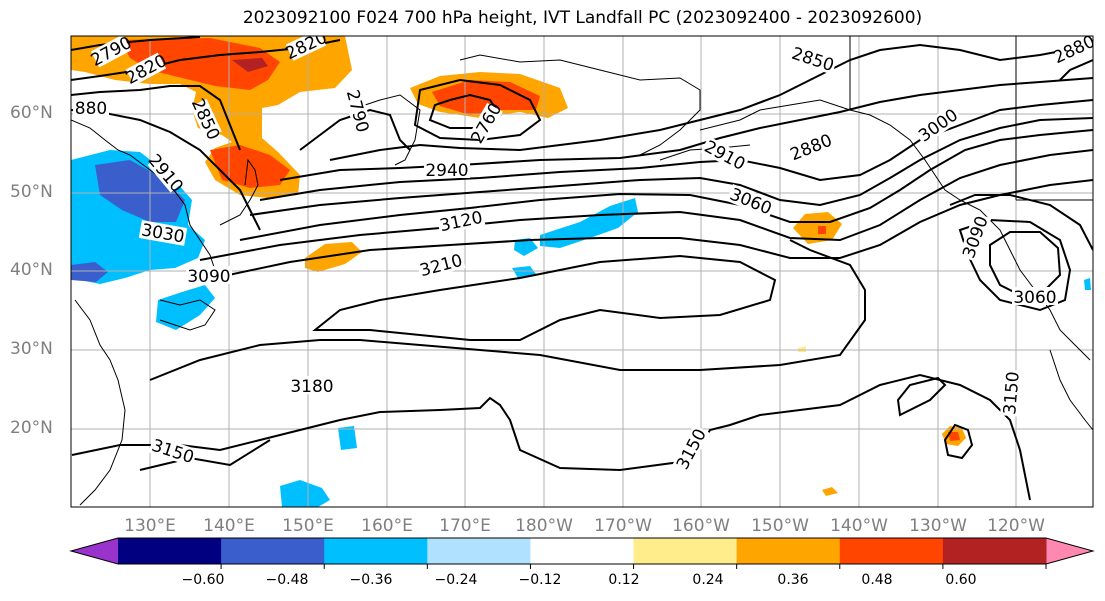 The image size is (1105, 601). Describe the element at coordinates (544, 526) in the screenshot. I see `lon-tick-180w: 180°W` at that location.